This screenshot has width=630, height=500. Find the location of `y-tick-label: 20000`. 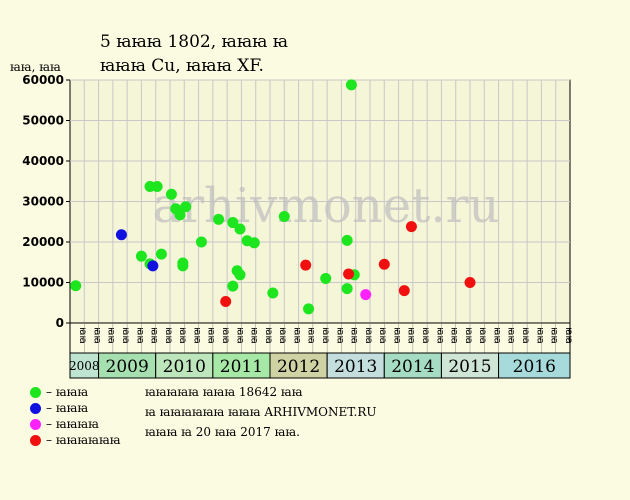

y-tick-label: 20000 is located at coordinates (43, 242).